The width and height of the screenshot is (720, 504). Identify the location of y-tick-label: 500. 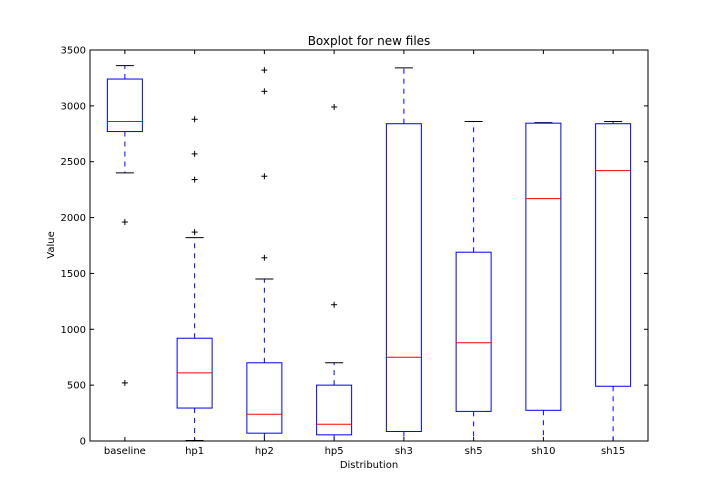
(76, 386).